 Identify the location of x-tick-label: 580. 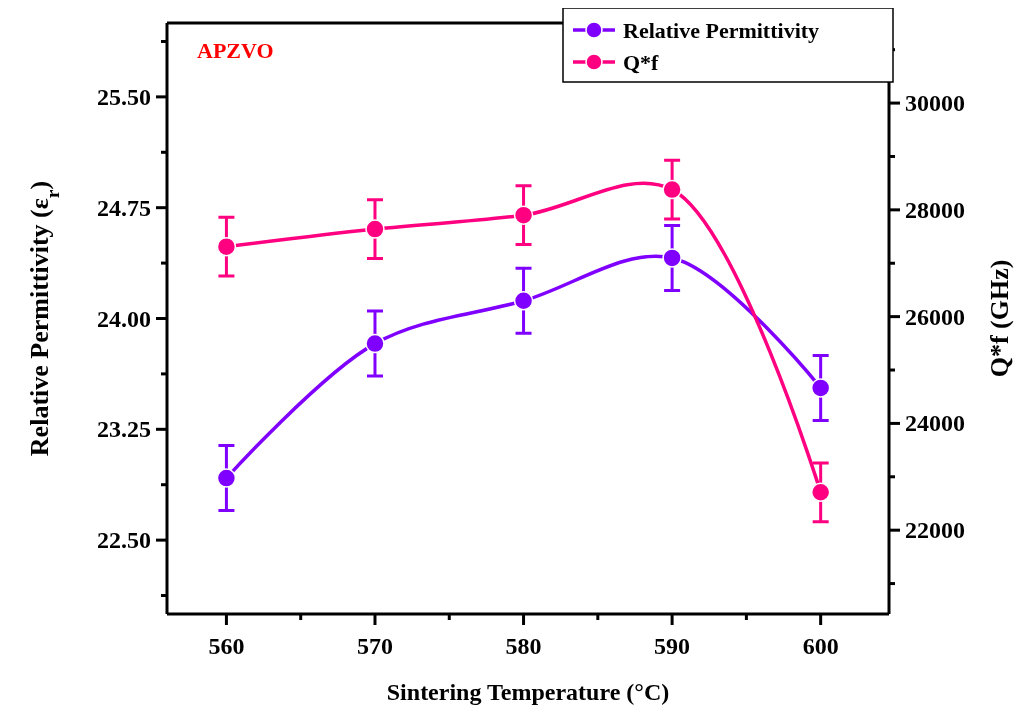
(523, 646).